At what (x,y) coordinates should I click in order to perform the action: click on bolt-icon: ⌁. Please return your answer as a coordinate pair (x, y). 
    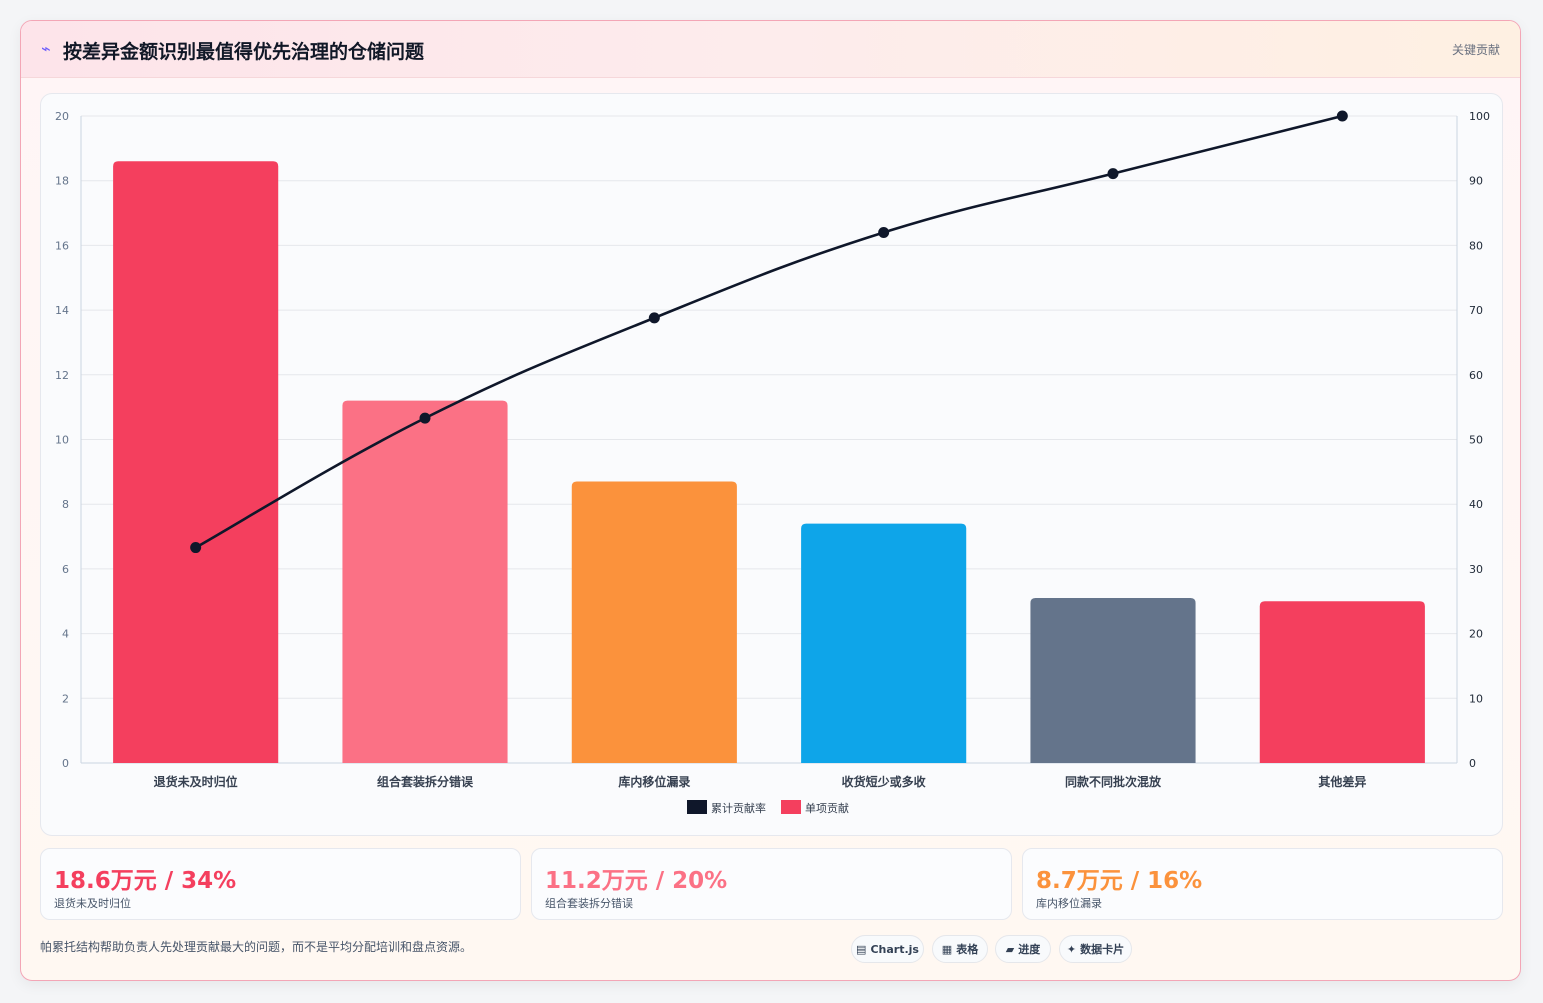
    Looking at the image, I should click on (46, 48).